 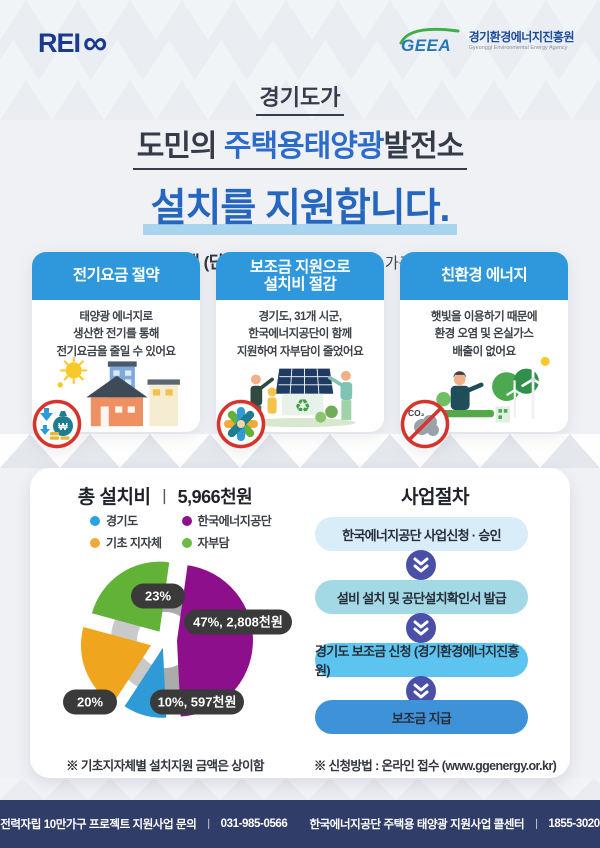 I want to click on process-title: 사업절차, so click(x=435, y=497).